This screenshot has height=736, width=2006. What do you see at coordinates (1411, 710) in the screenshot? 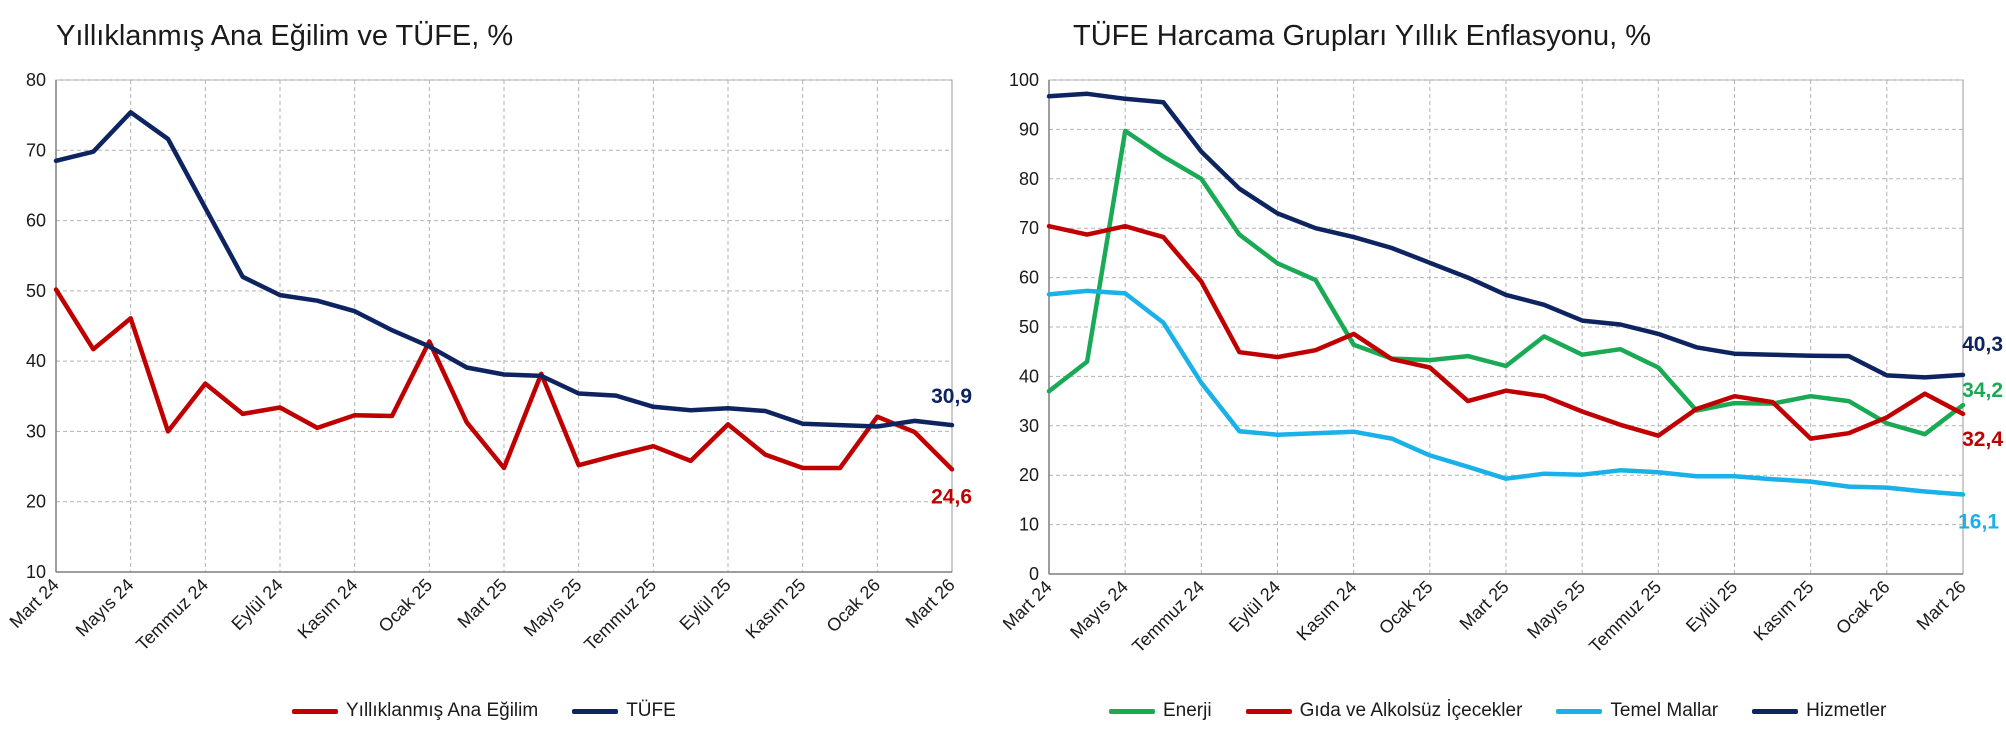
I see `legend-label-gida: Gıda ve Alkolsüz İçecekler` at bounding box center [1411, 710].